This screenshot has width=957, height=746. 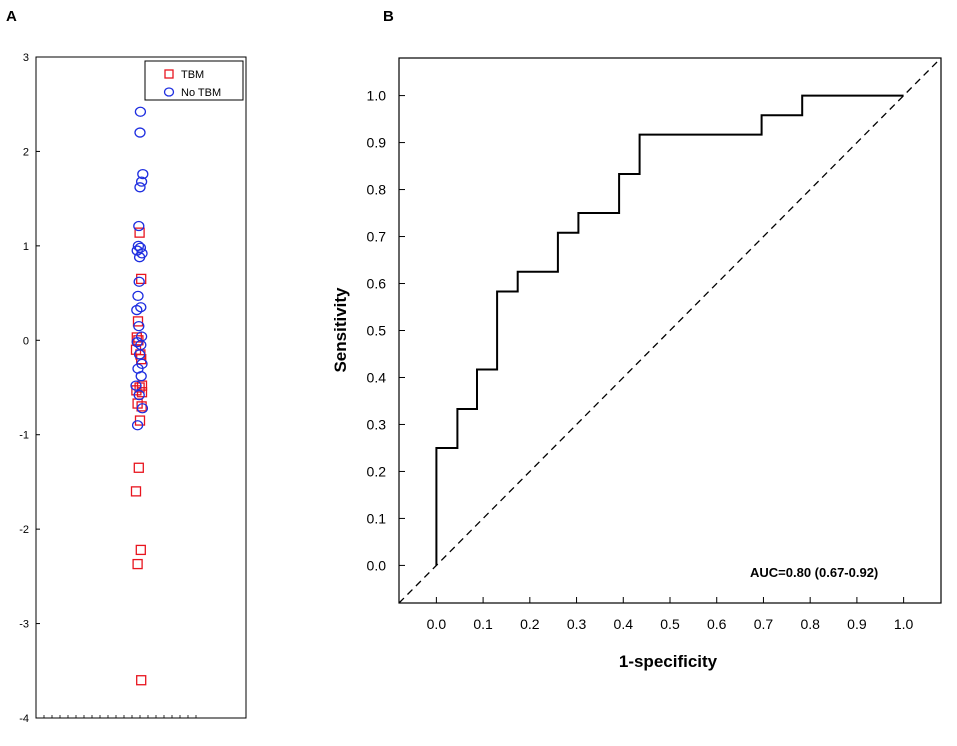 I want to click on y-tick-label: -2, so click(x=24, y=530).